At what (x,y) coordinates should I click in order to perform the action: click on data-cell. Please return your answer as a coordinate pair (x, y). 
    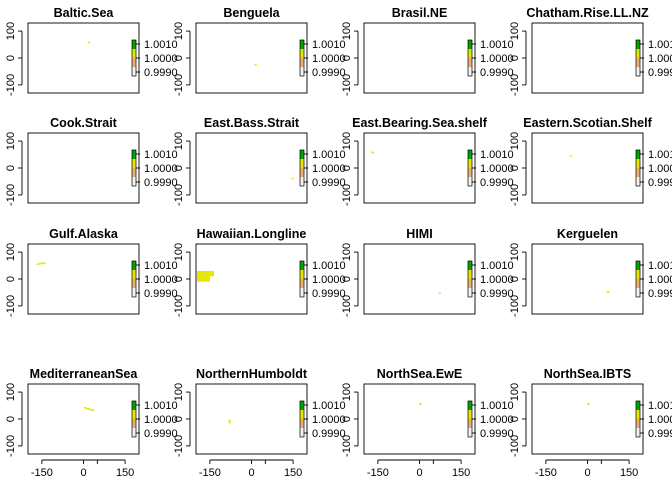
    Looking at the image, I should click on (229, 421).